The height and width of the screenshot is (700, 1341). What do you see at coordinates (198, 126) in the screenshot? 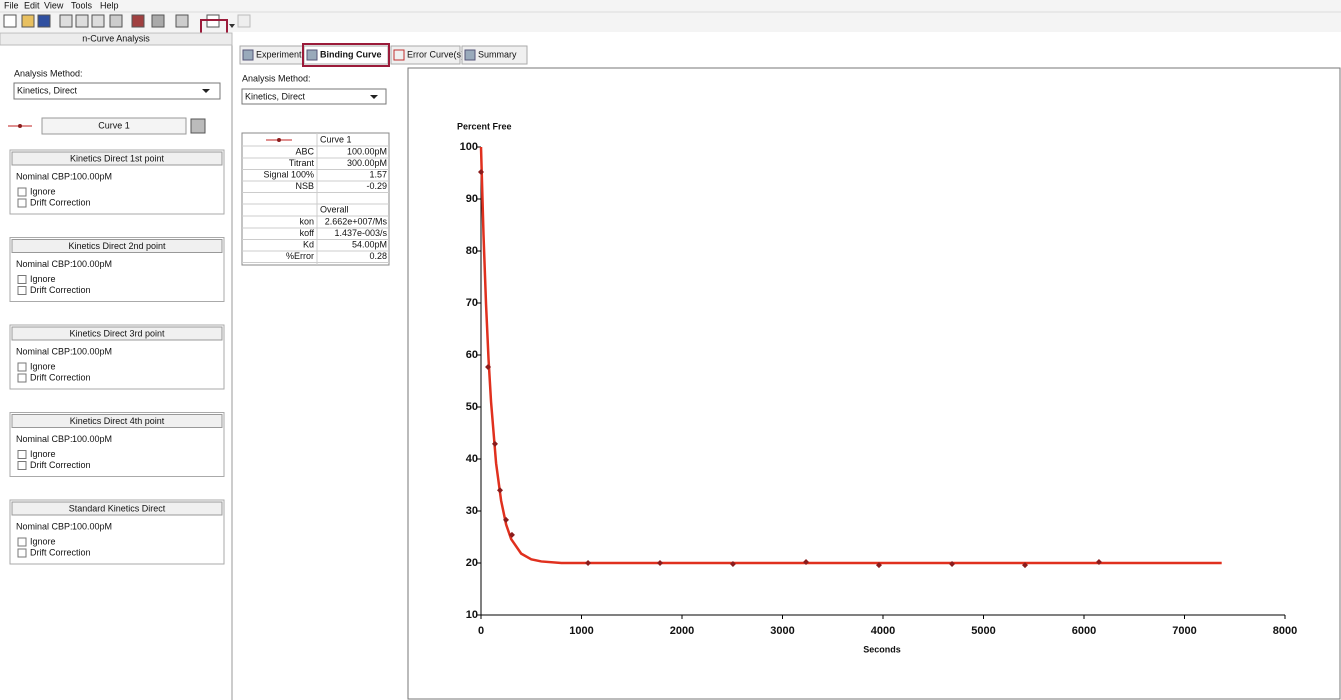
I see `curve-icon` at bounding box center [198, 126].